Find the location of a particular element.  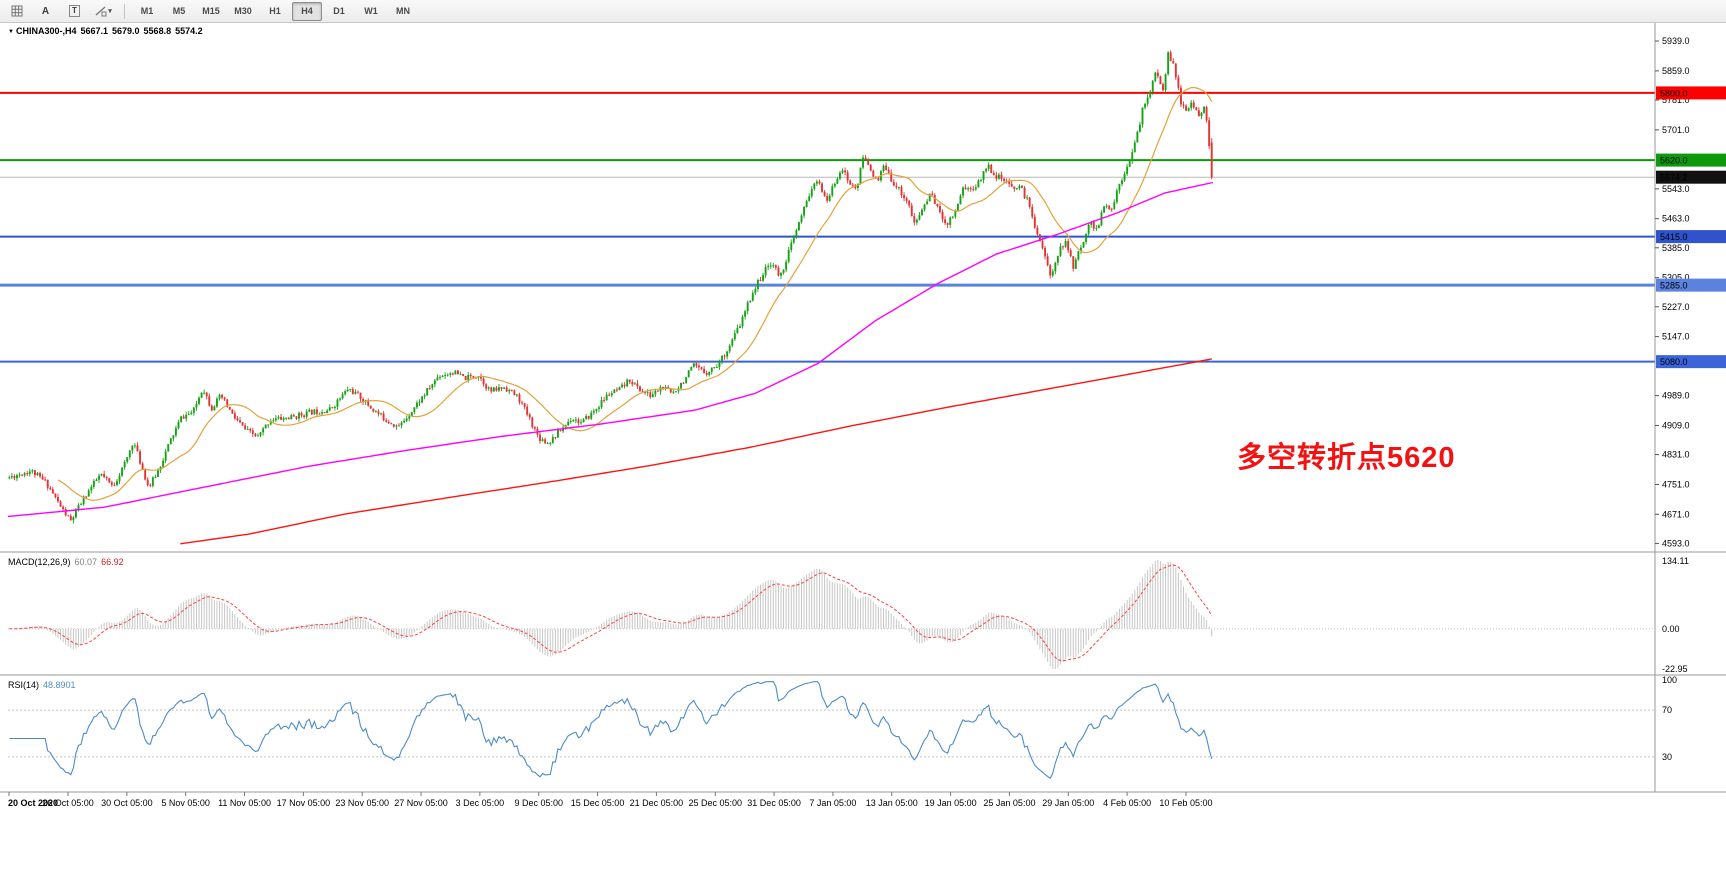

timeframe-mn-button: MN is located at coordinates (403, 11).